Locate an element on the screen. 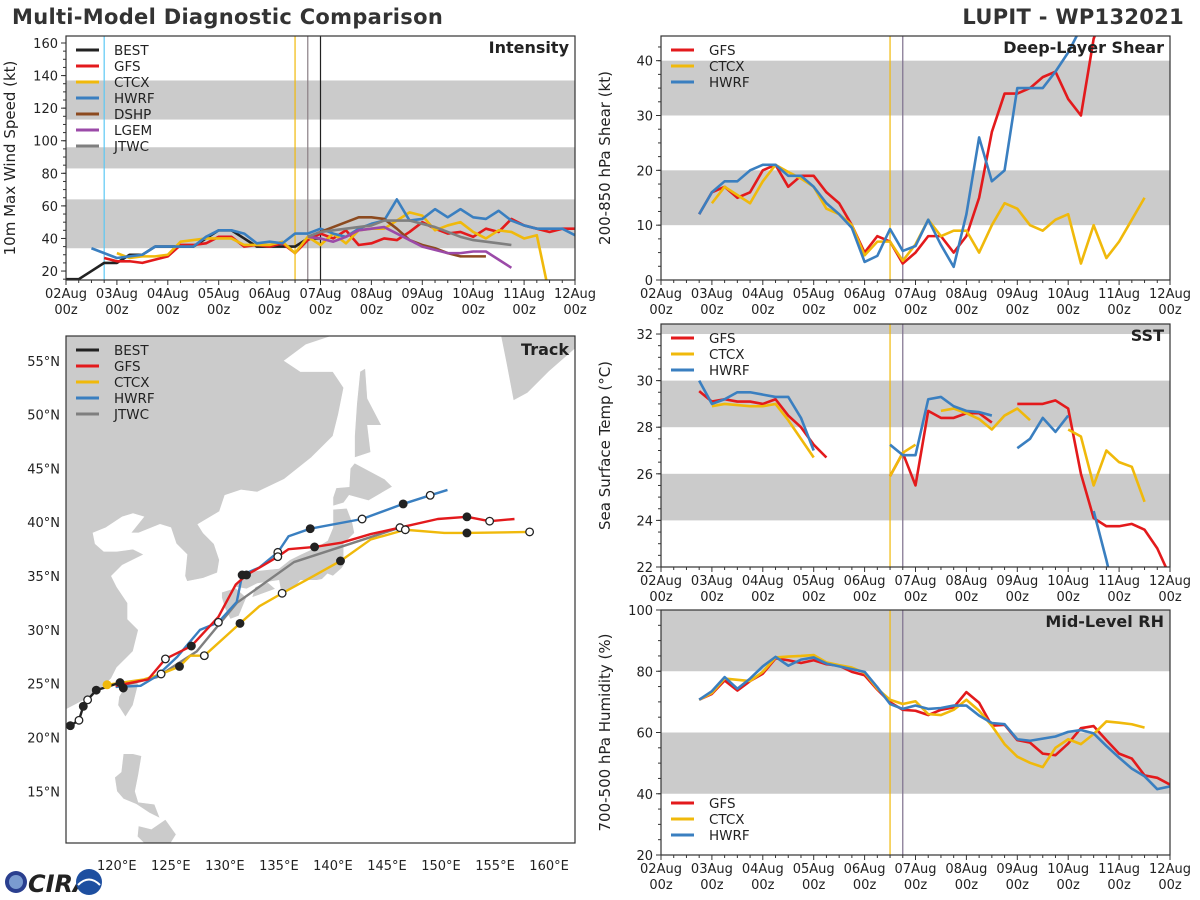 This screenshot has height=900, width=1200. legend-label-best: BEST is located at coordinates (131, 51).